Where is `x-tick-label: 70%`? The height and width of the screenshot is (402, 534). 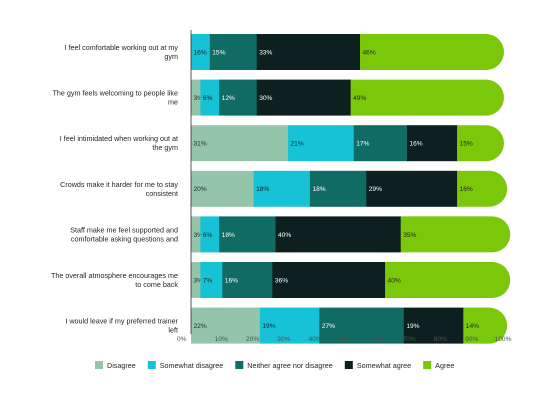
x-tick-label: 70% is located at coordinates (408, 339).